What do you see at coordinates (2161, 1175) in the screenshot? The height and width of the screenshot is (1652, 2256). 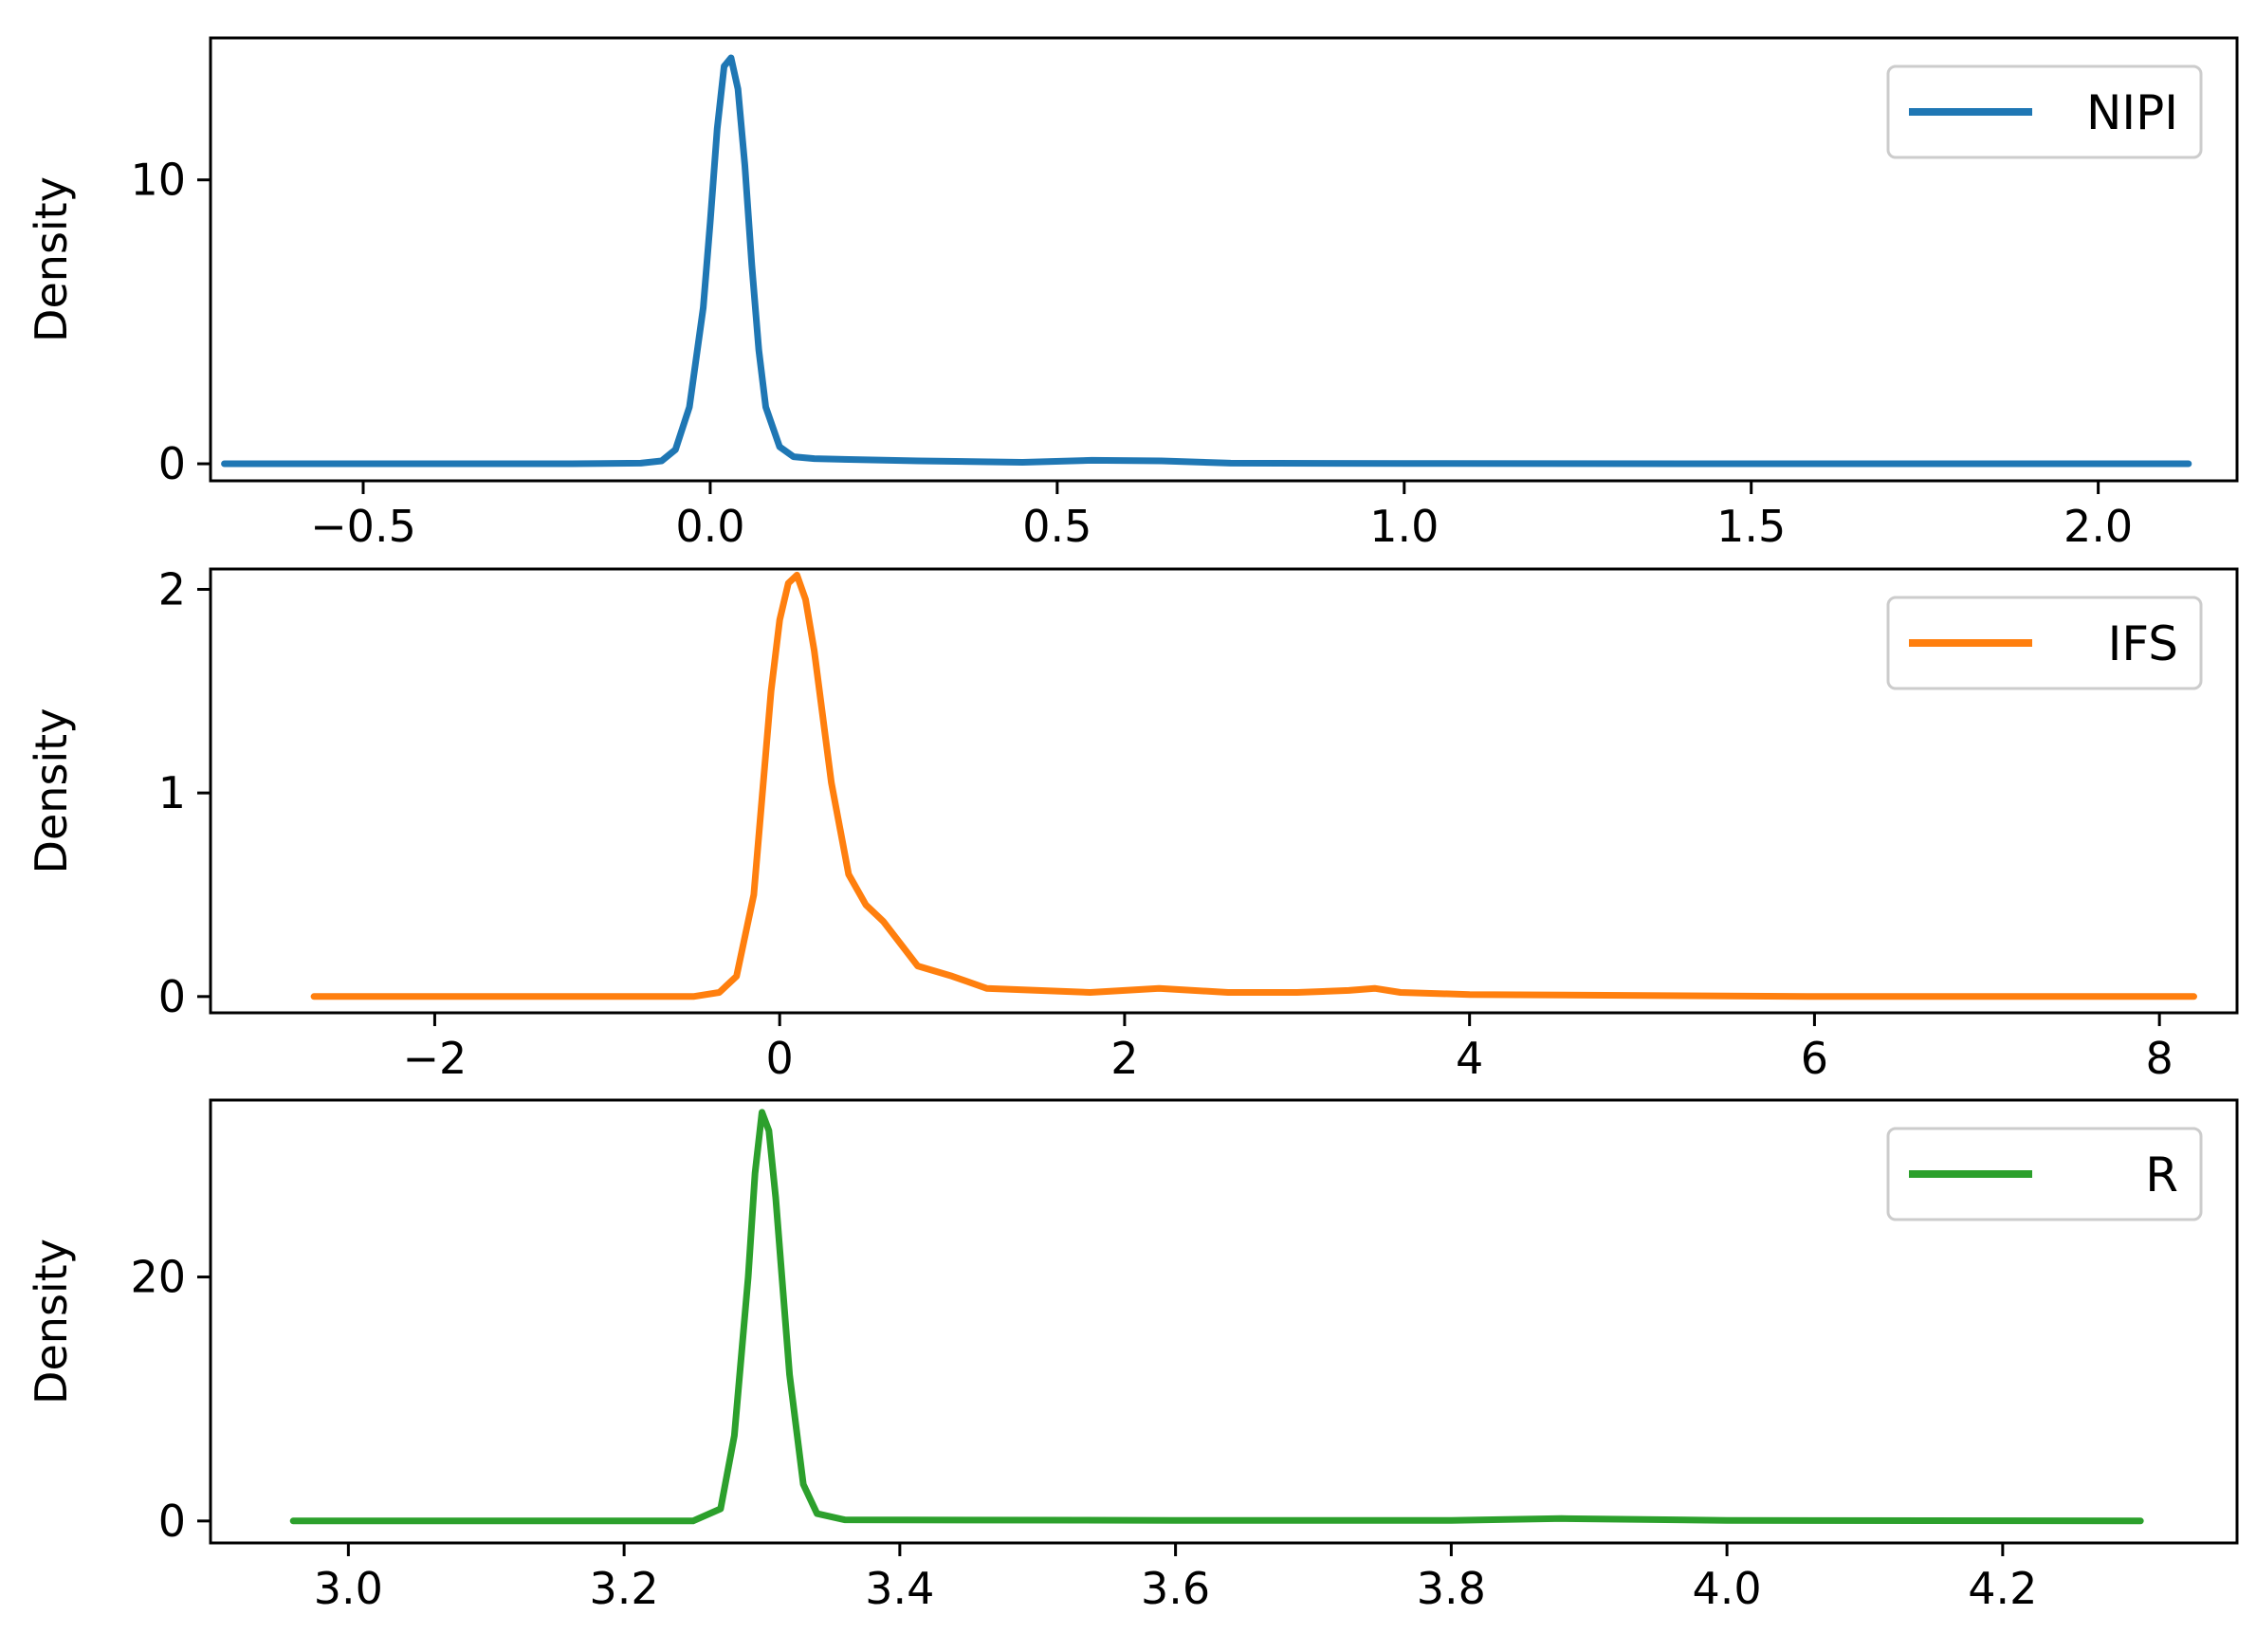 I see `legend-label-r: R` at bounding box center [2161, 1175].